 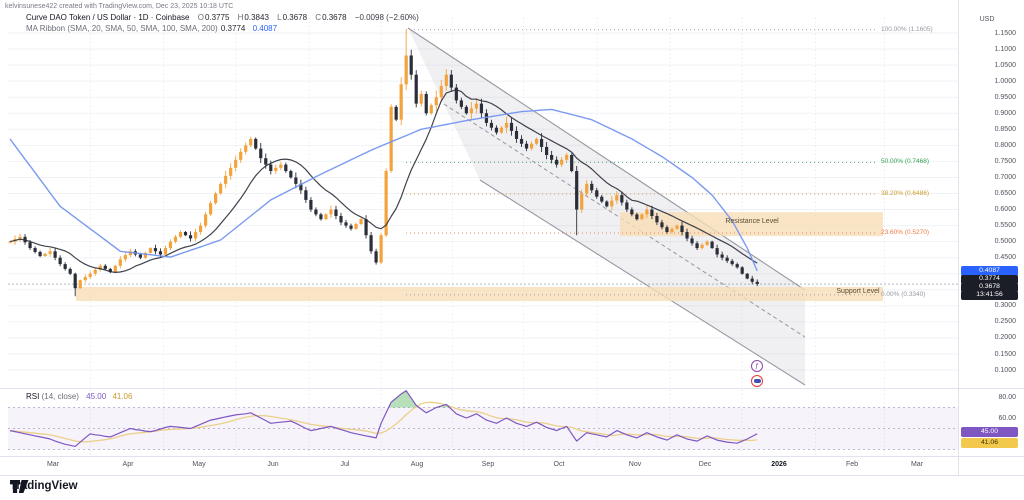 What do you see at coordinates (44, 486) in the screenshot?
I see `tradingview-logo: TradingView` at bounding box center [44, 486].